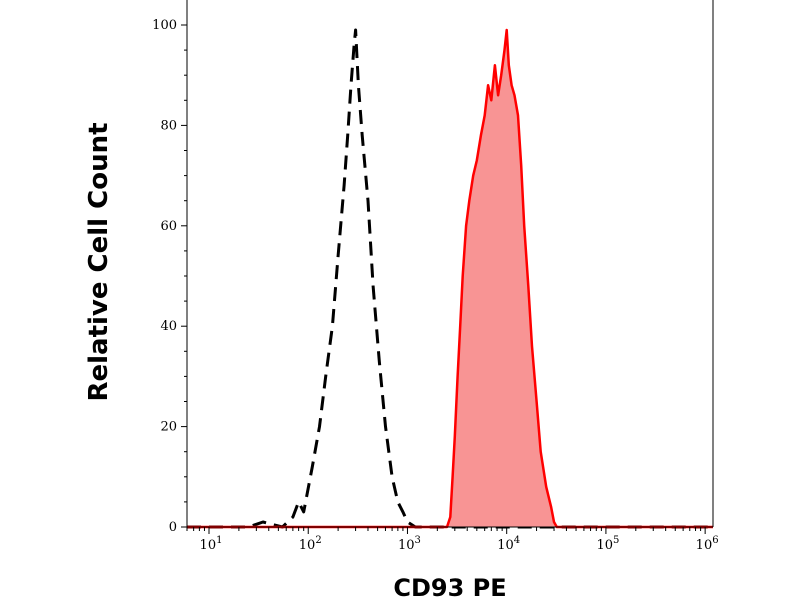 The image size is (800, 604). Describe the element at coordinates (168, 125) in the screenshot. I see `y-tick-label: 80` at that location.